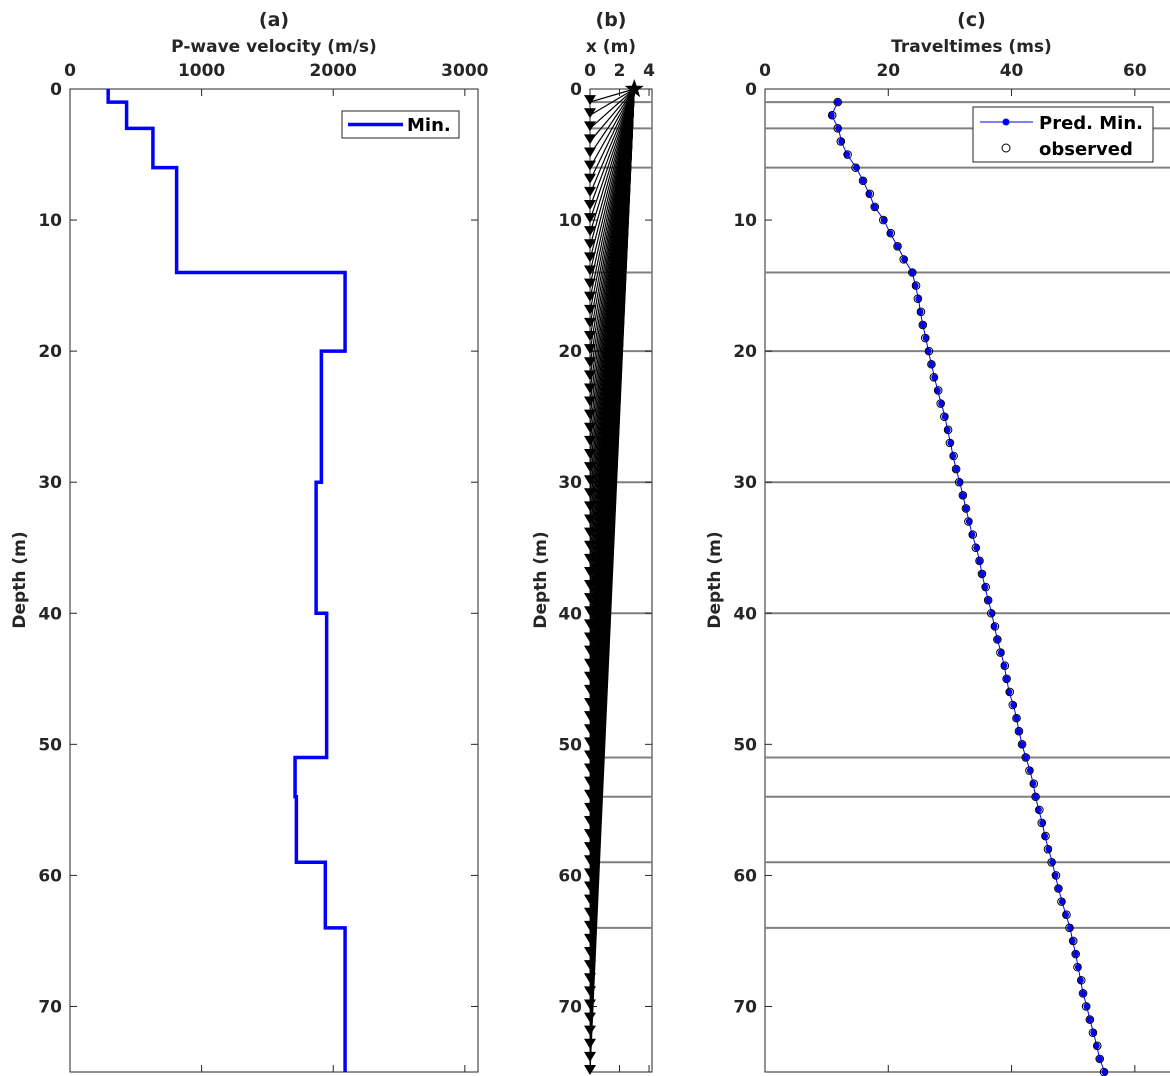 The width and height of the screenshot is (1170, 1076). Describe the element at coordinates (464, 71) in the screenshot. I see `x-tick-label: 3000` at that location.